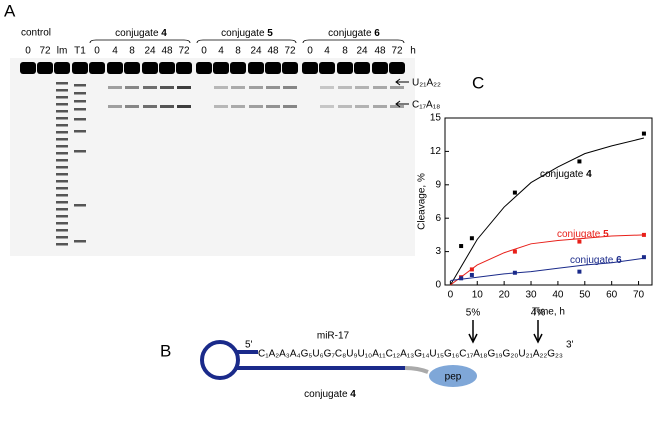 The height and width of the screenshot is (436, 660). What do you see at coordinates (422, 201) in the screenshot?
I see `y-axis-label: Cleavage, %` at bounding box center [422, 201].